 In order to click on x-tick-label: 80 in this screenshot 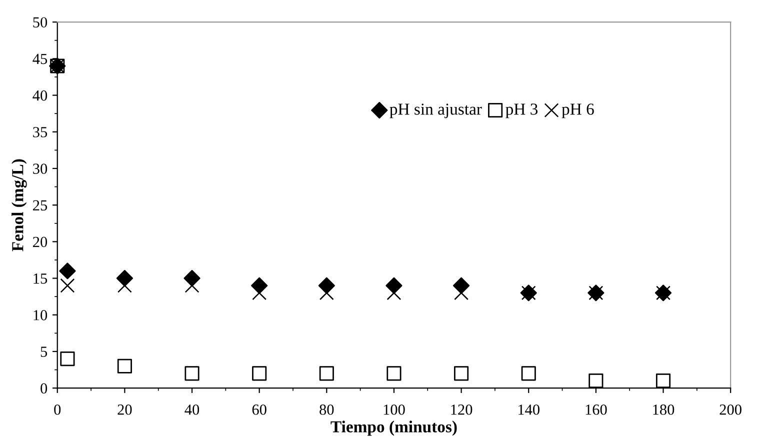, I will do `click(327, 409)`.